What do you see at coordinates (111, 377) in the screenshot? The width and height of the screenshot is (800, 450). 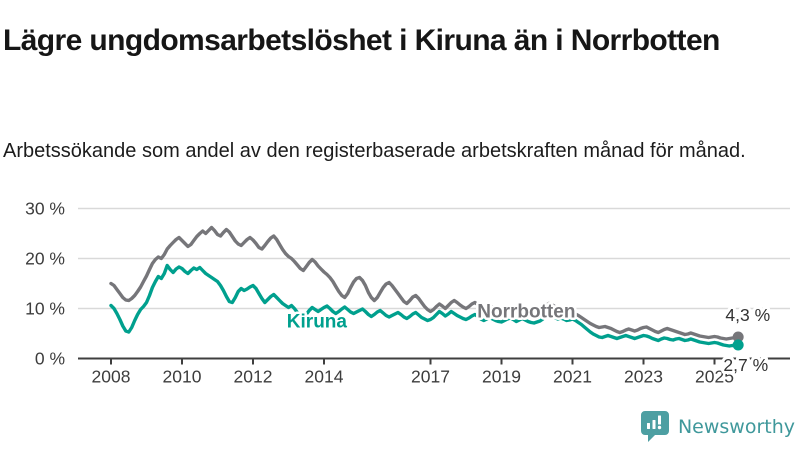 I see `x-tick-label: 2008` at bounding box center [111, 377].